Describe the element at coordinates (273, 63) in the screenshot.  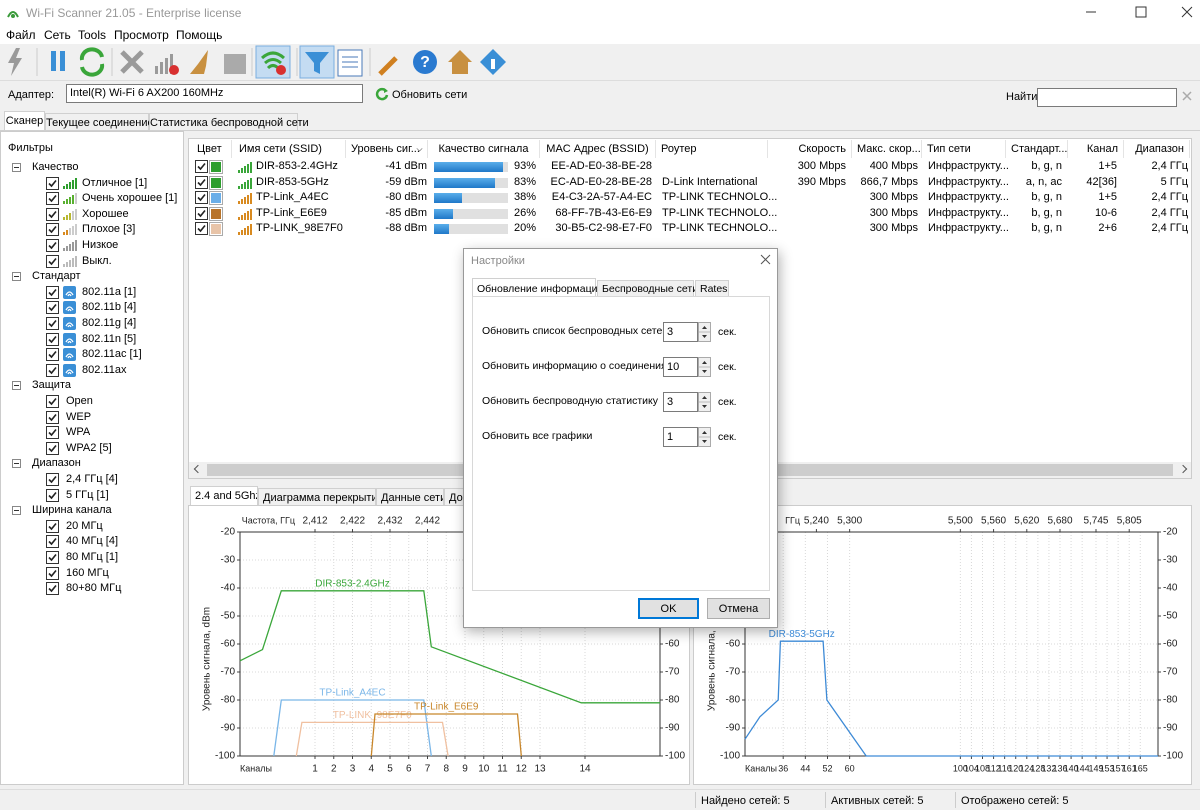
I see `network-button` at that location.